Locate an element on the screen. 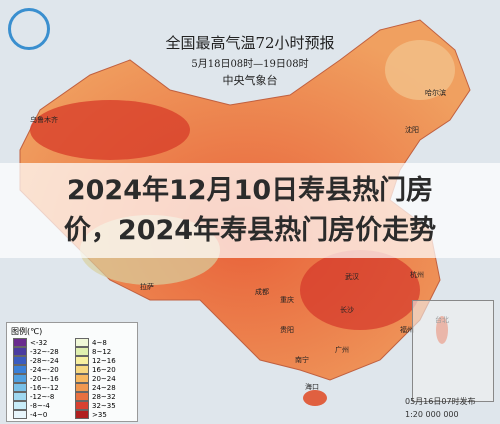 The width and height of the screenshot is (500, 424). legend-item: -24~-20 is located at coordinates (36, 369).